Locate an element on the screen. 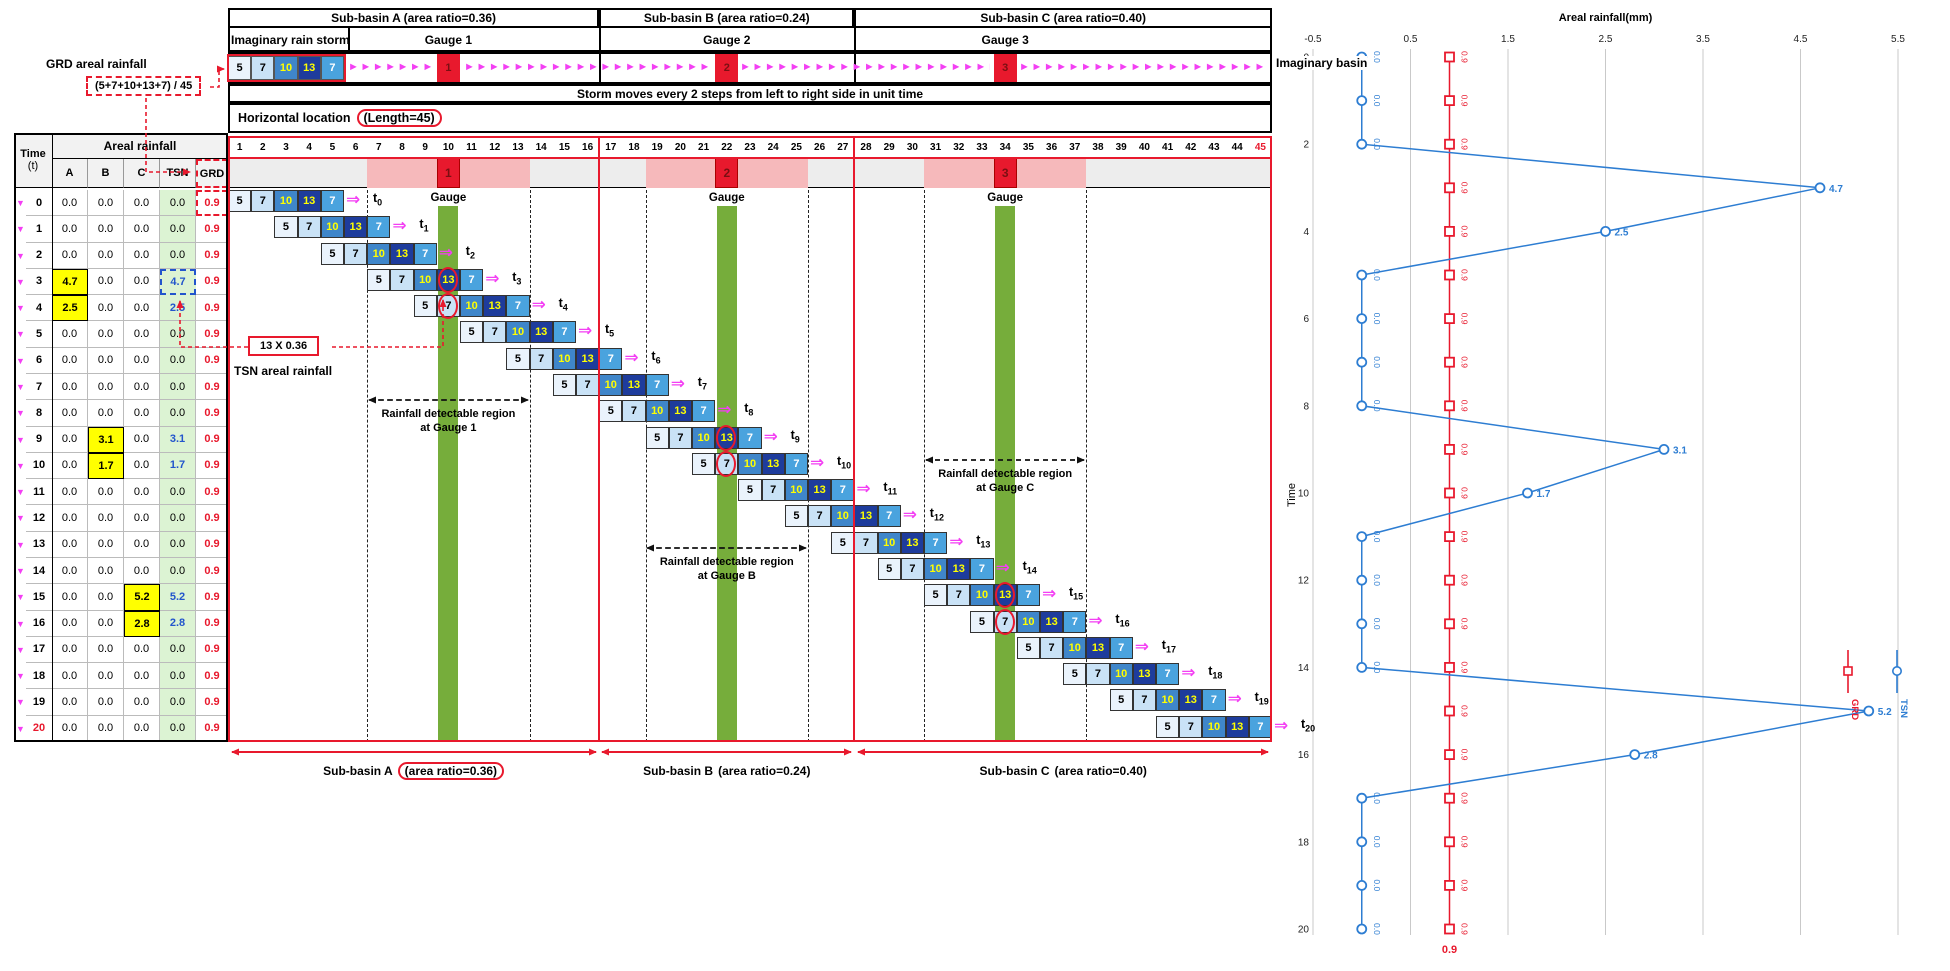  location-number: 34 is located at coordinates (1005, 147).